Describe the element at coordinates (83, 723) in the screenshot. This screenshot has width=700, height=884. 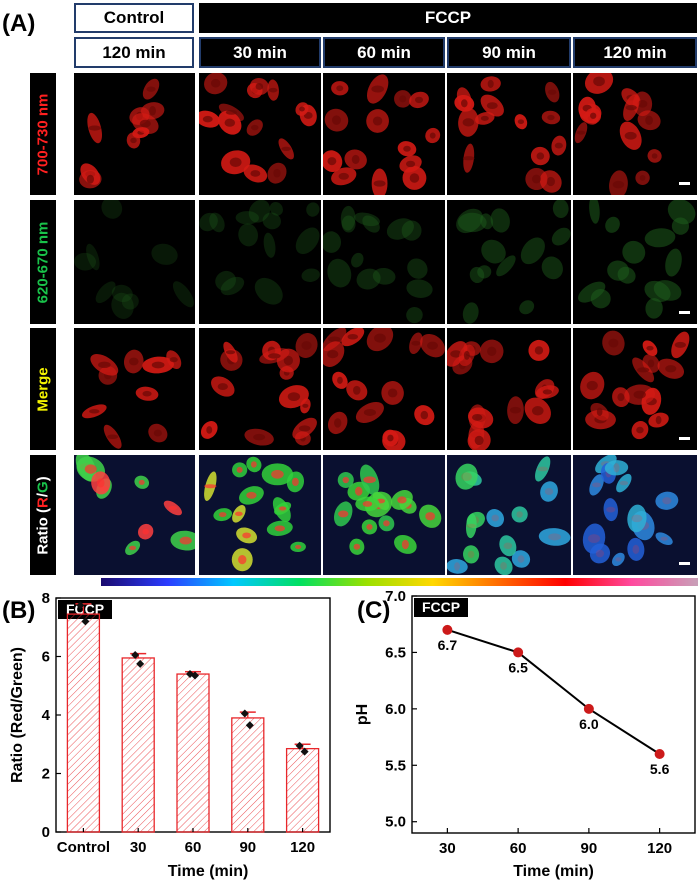
I see `bar-Control` at that location.